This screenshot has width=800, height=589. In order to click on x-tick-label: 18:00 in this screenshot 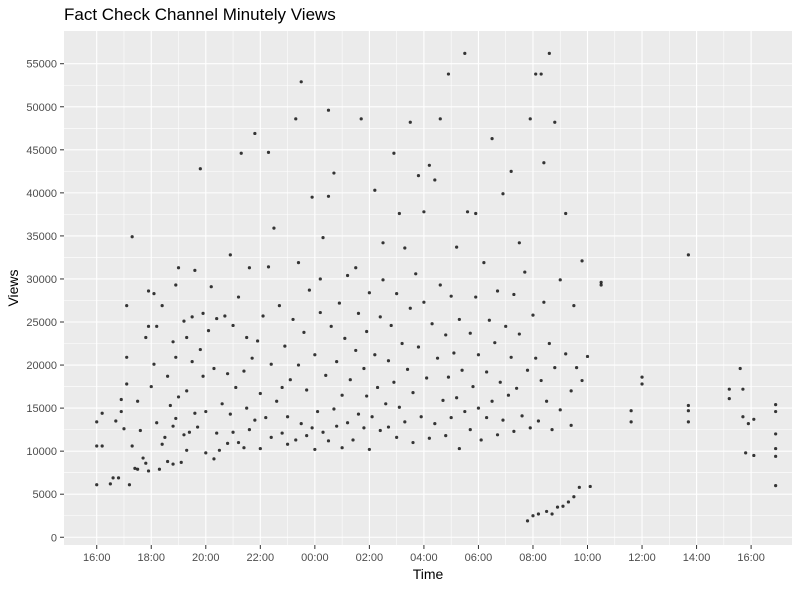, I will do `click(151, 558)`.